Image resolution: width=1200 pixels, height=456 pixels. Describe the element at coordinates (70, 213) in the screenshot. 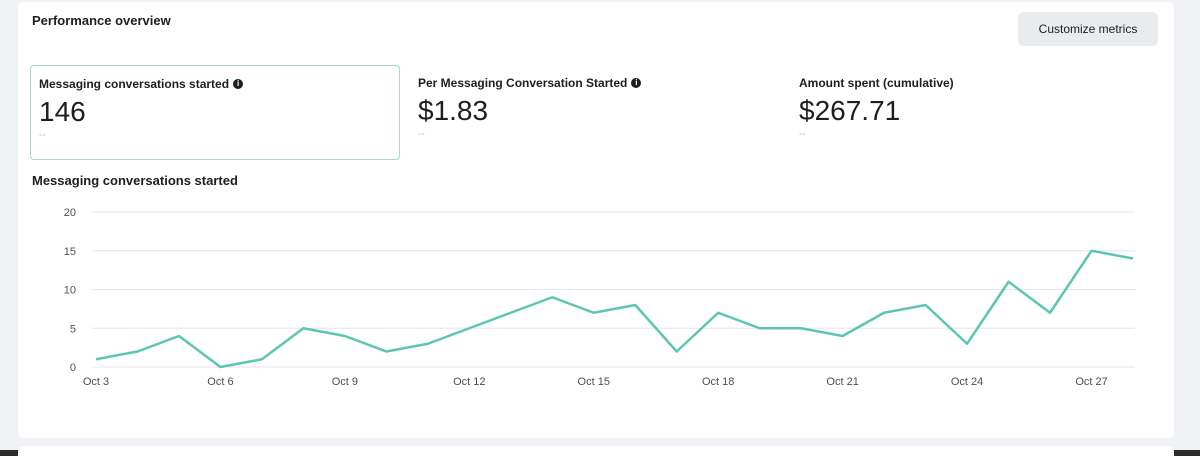

I see `y-tick-label: 20` at that location.